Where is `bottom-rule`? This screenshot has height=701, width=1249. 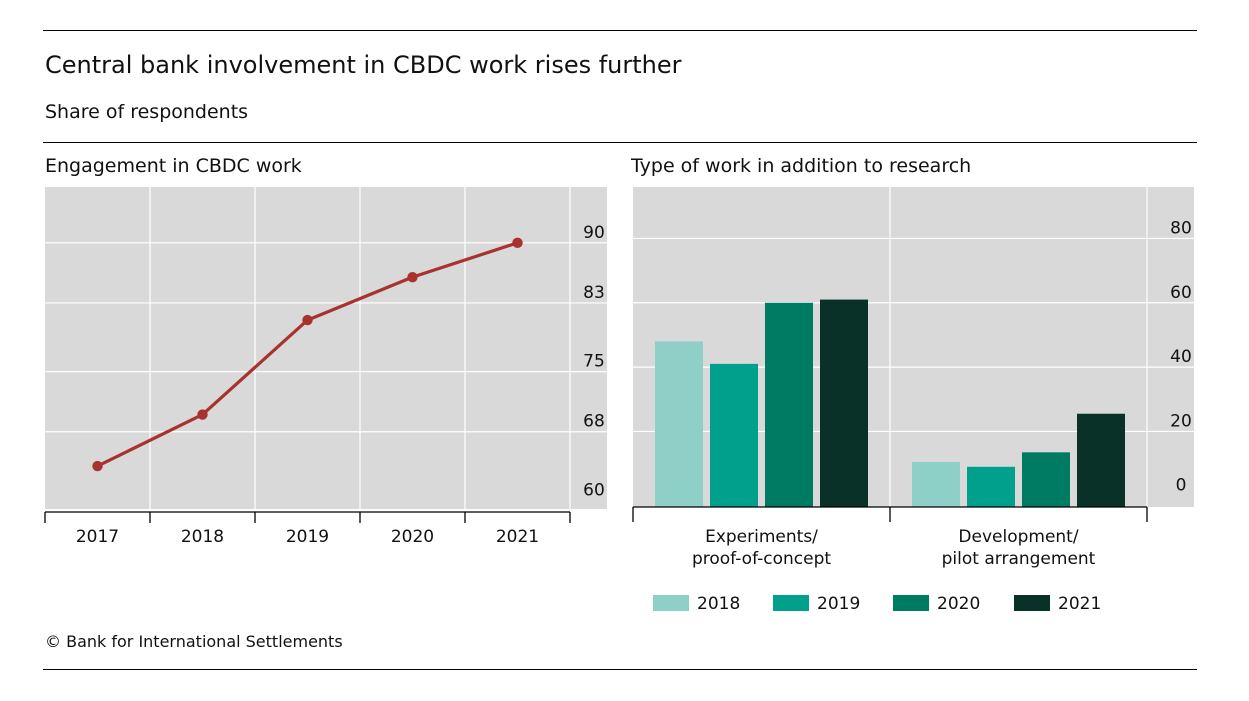
bottom-rule is located at coordinates (620, 669).